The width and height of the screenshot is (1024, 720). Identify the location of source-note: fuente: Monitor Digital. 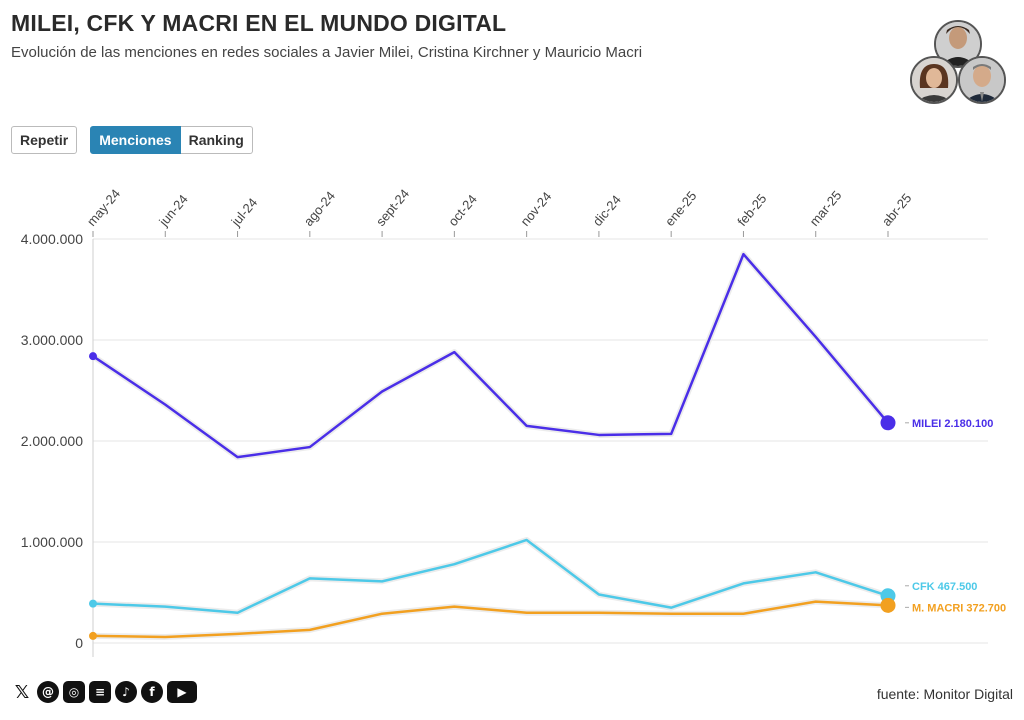
(944, 694).